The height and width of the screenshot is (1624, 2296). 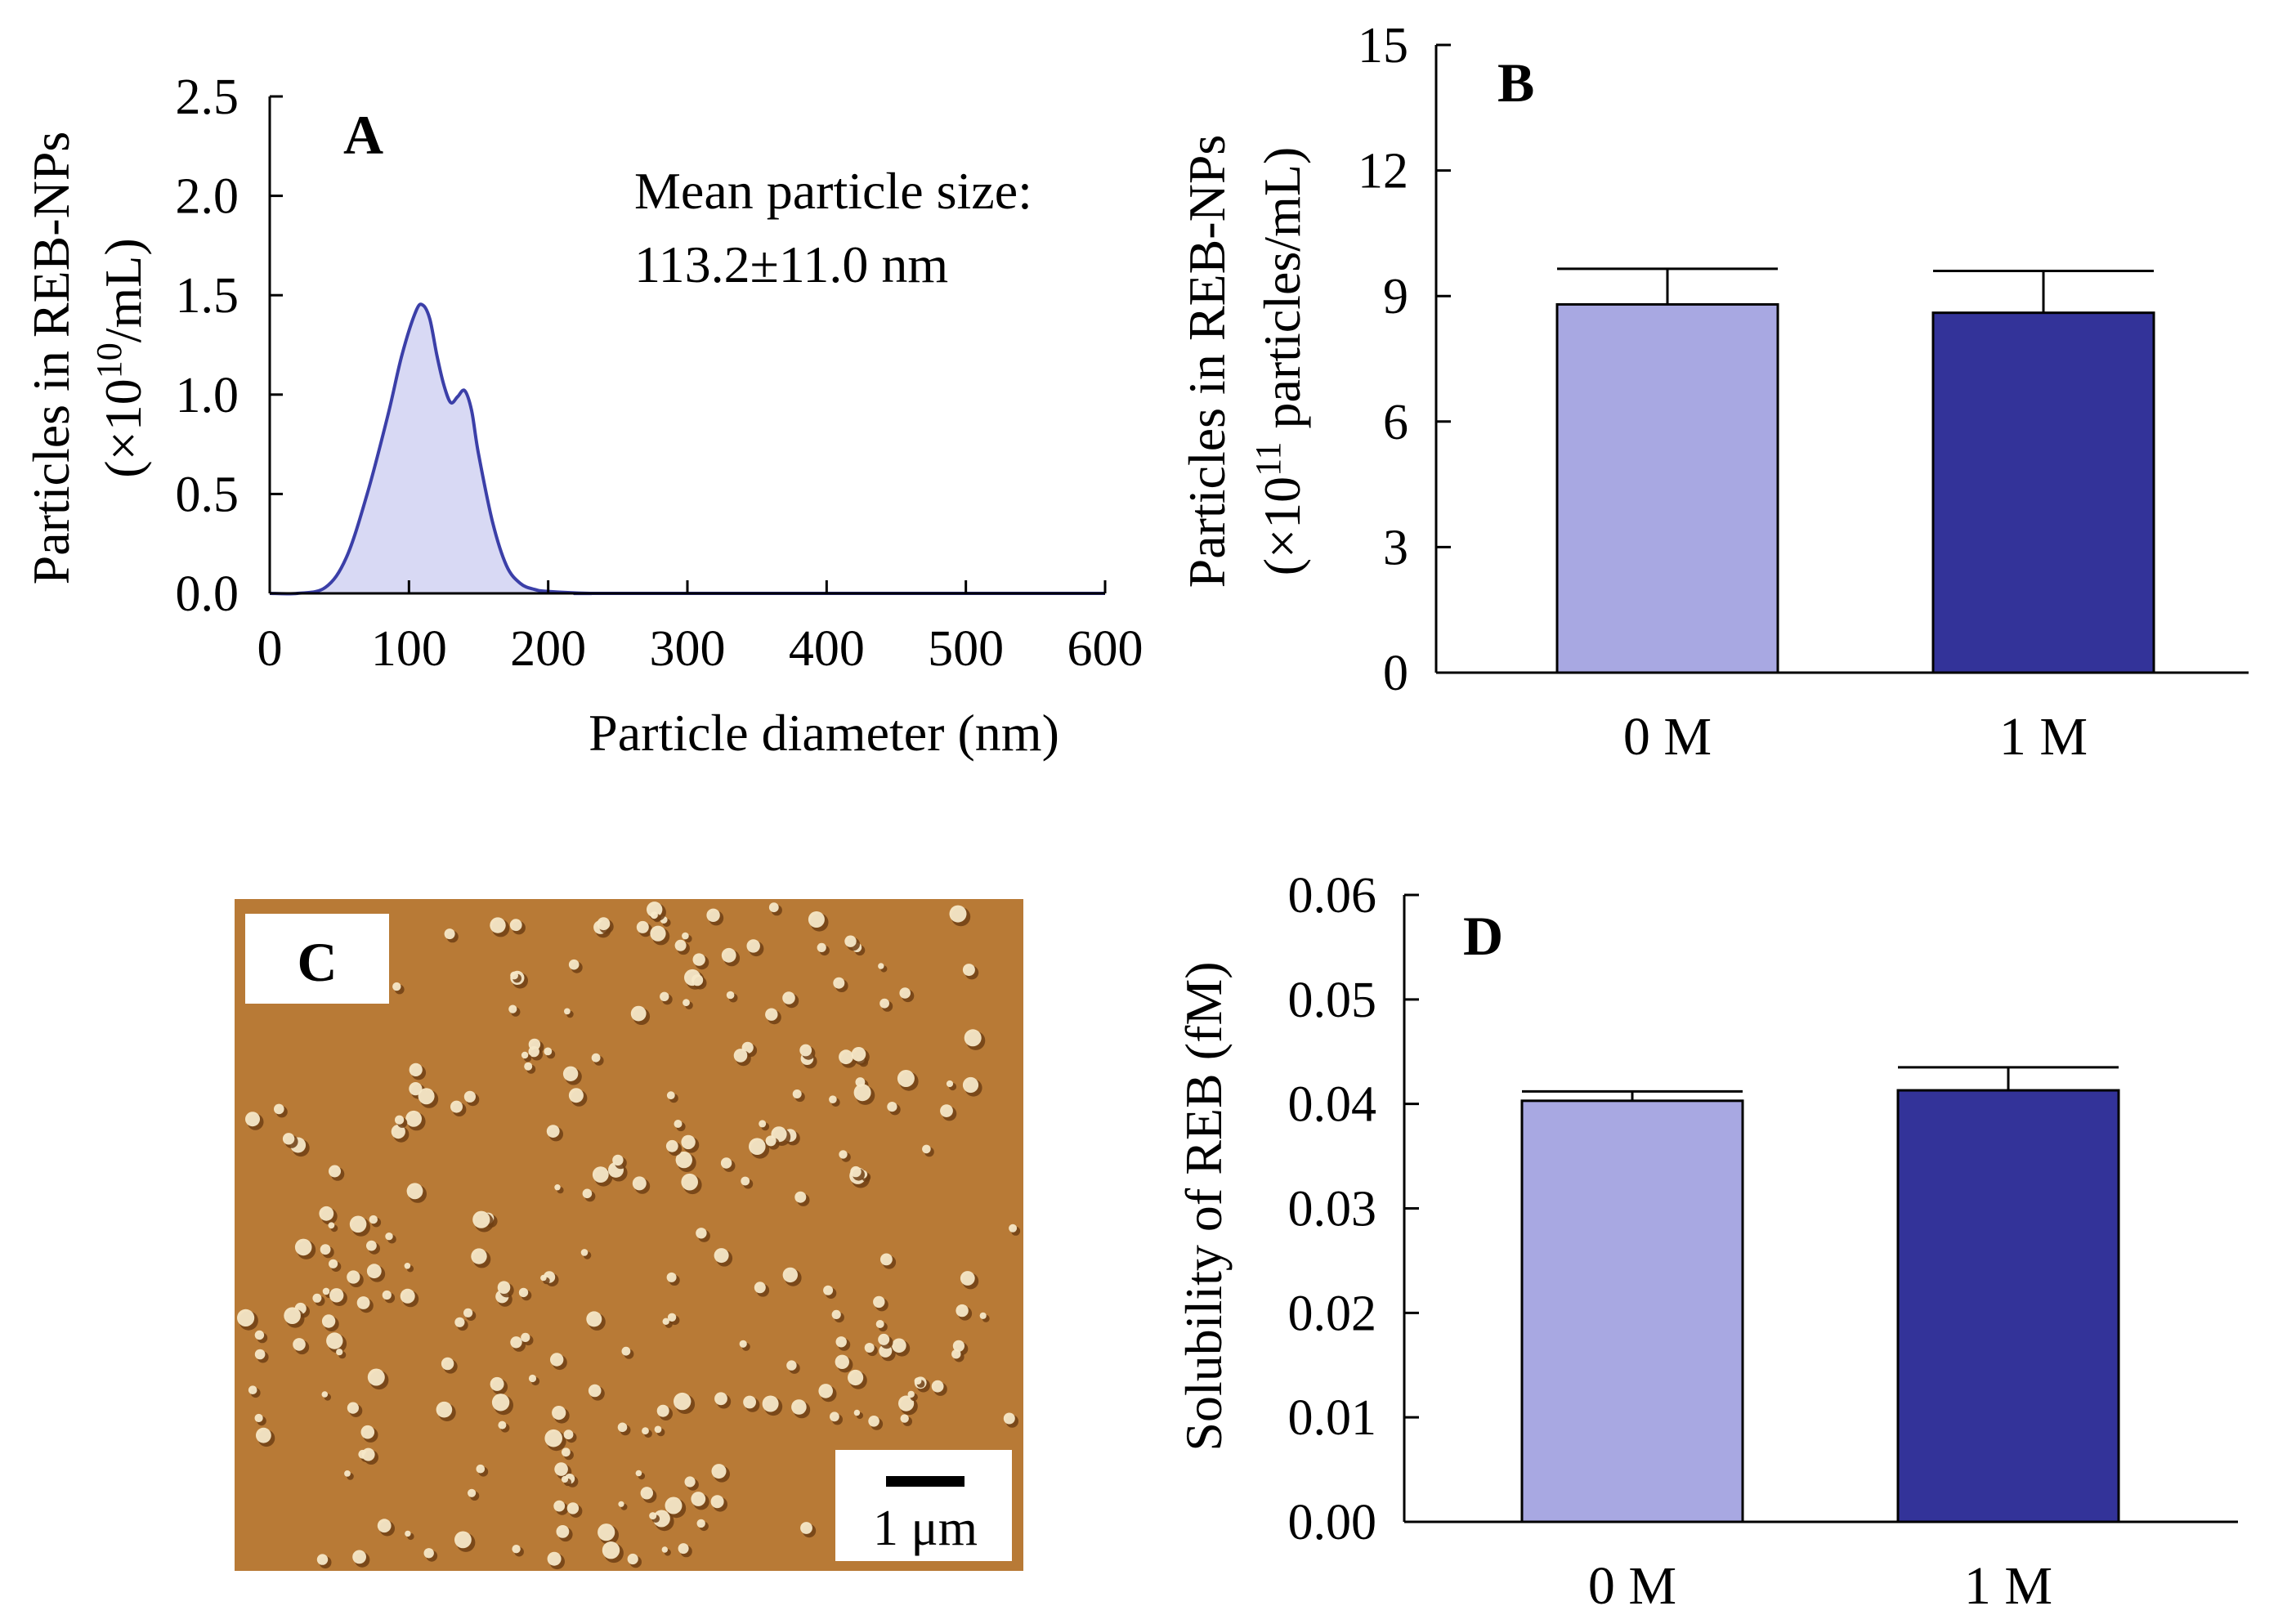 I want to click on d-y-tick-label: 0.02, so click(x=1332, y=1313).